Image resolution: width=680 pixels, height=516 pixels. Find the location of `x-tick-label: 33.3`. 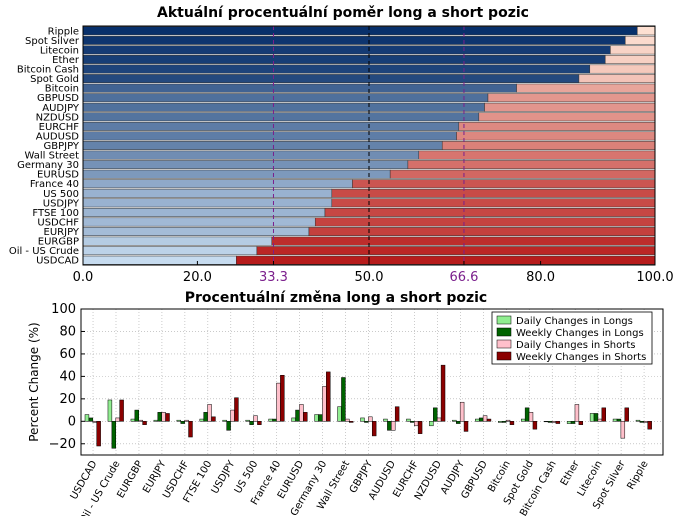

x-tick-label: 33.3 is located at coordinates (273, 277).